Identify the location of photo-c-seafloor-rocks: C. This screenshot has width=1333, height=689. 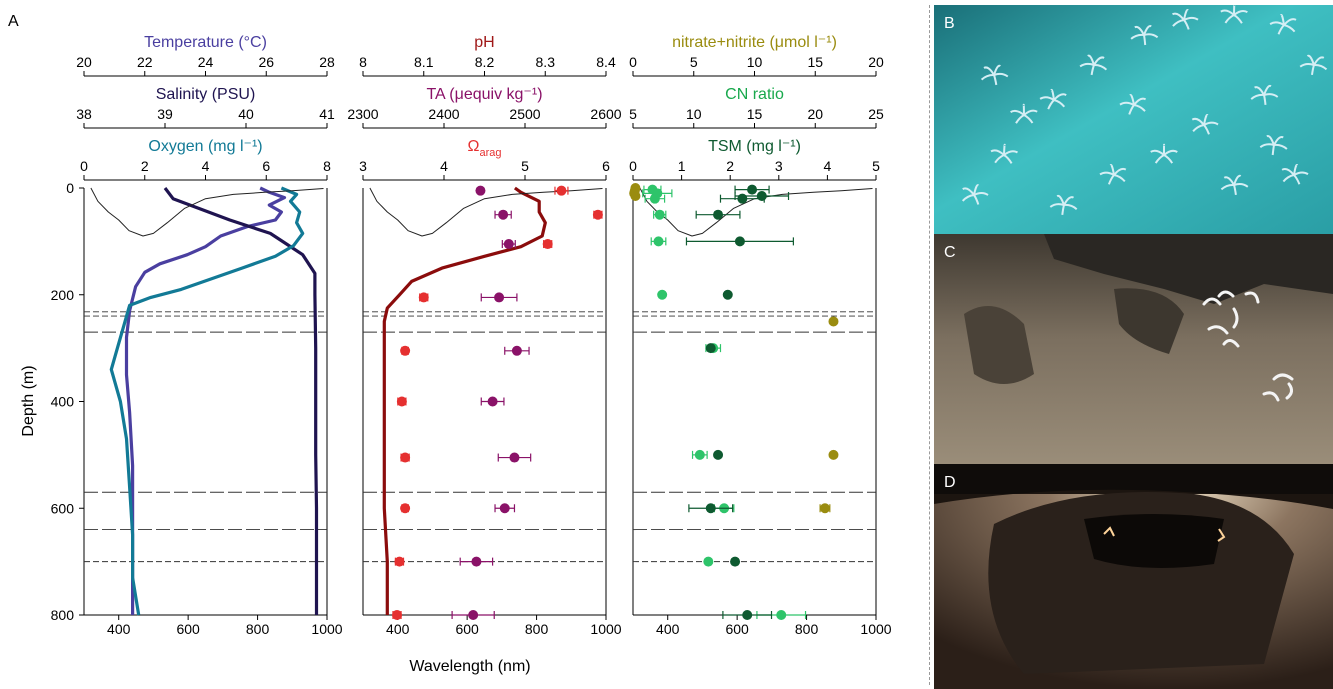
(1133, 349).